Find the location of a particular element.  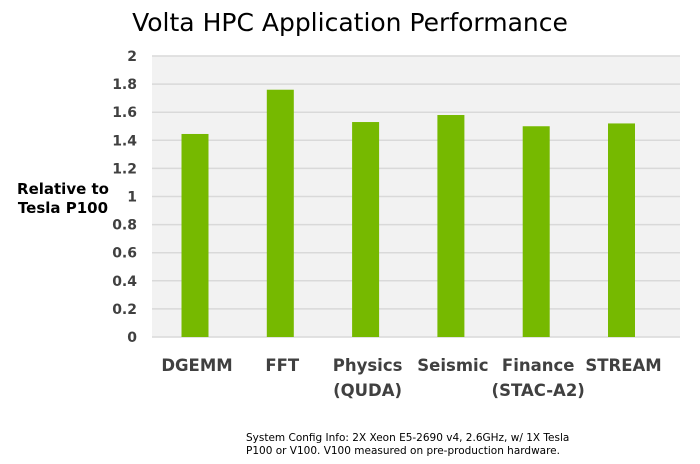

y-tick-label: 1 is located at coordinates (132, 198).